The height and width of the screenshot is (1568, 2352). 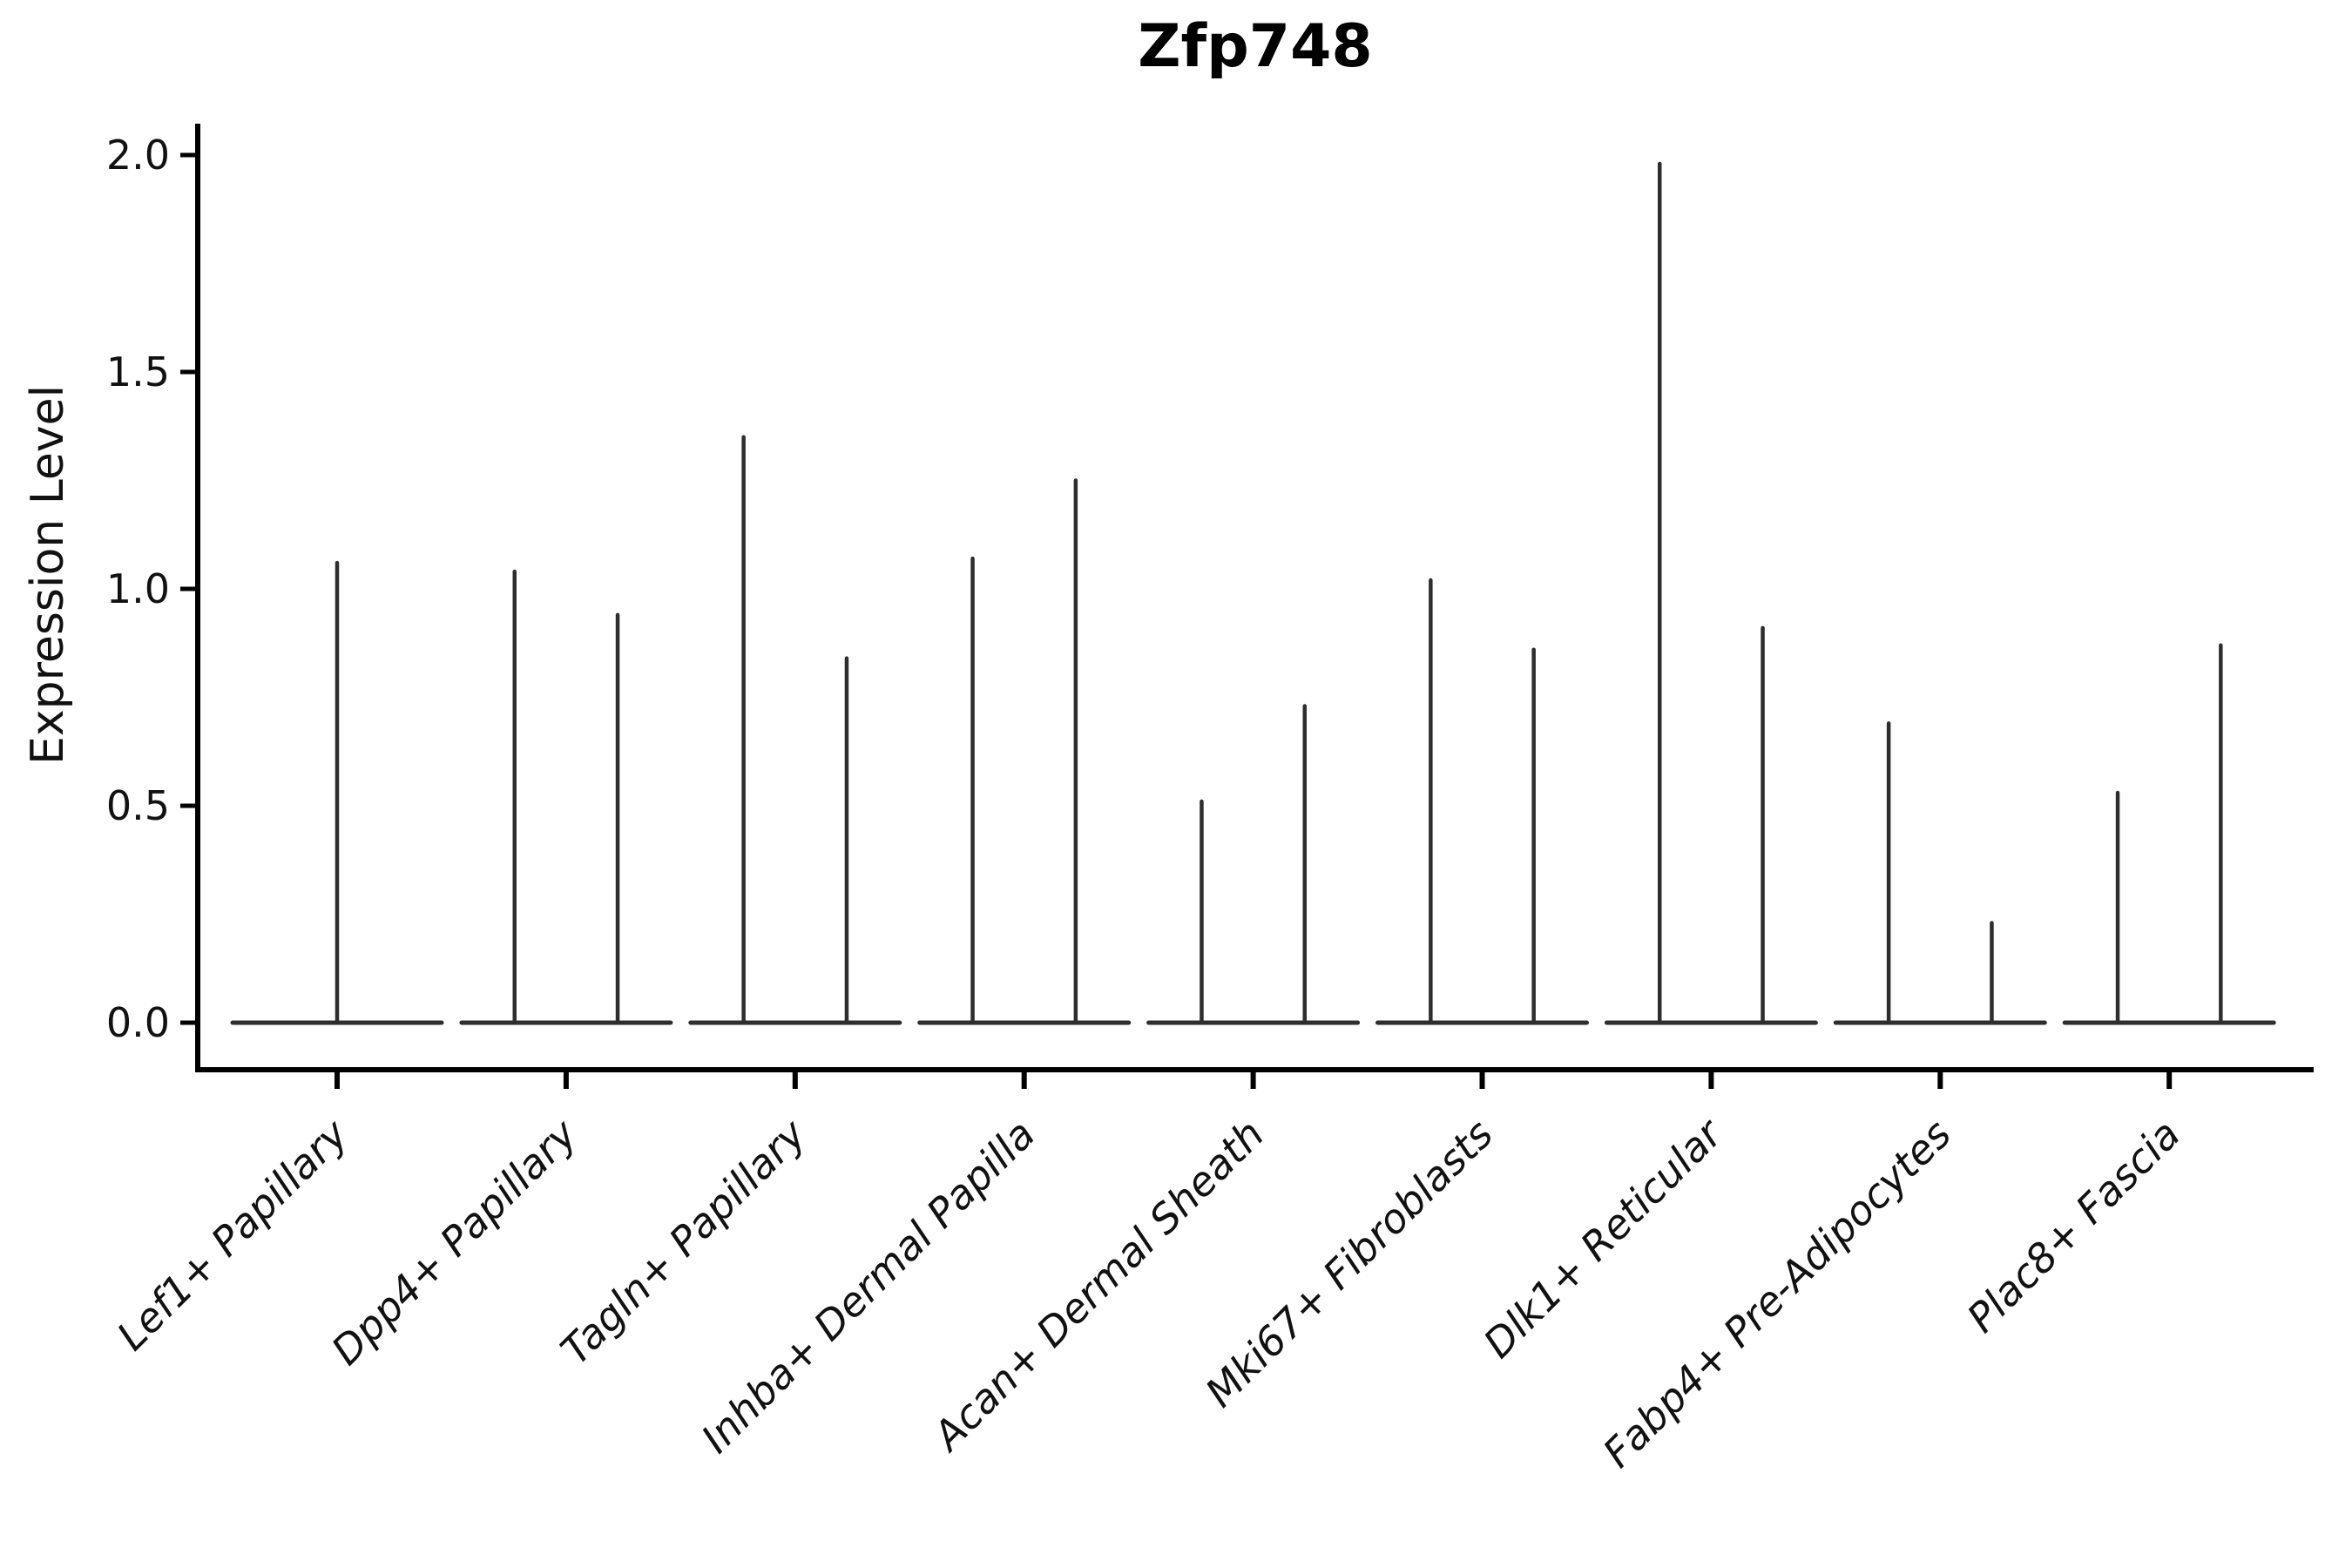 I want to click on y-axis-label: Expression Level, so click(x=48, y=575).